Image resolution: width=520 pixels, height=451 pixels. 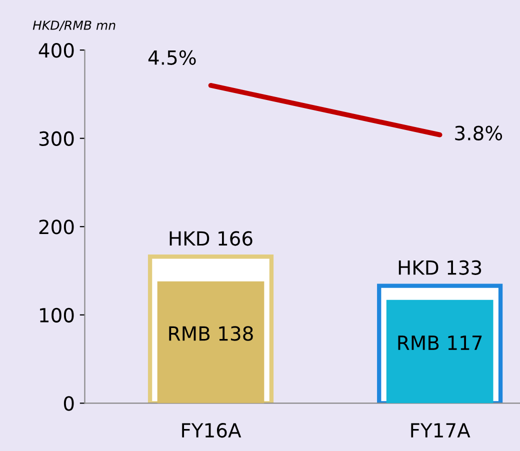 What do you see at coordinates (74, 25) in the screenshot?
I see `y-axis-title: HKD/RMB mn` at bounding box center [74, 25].